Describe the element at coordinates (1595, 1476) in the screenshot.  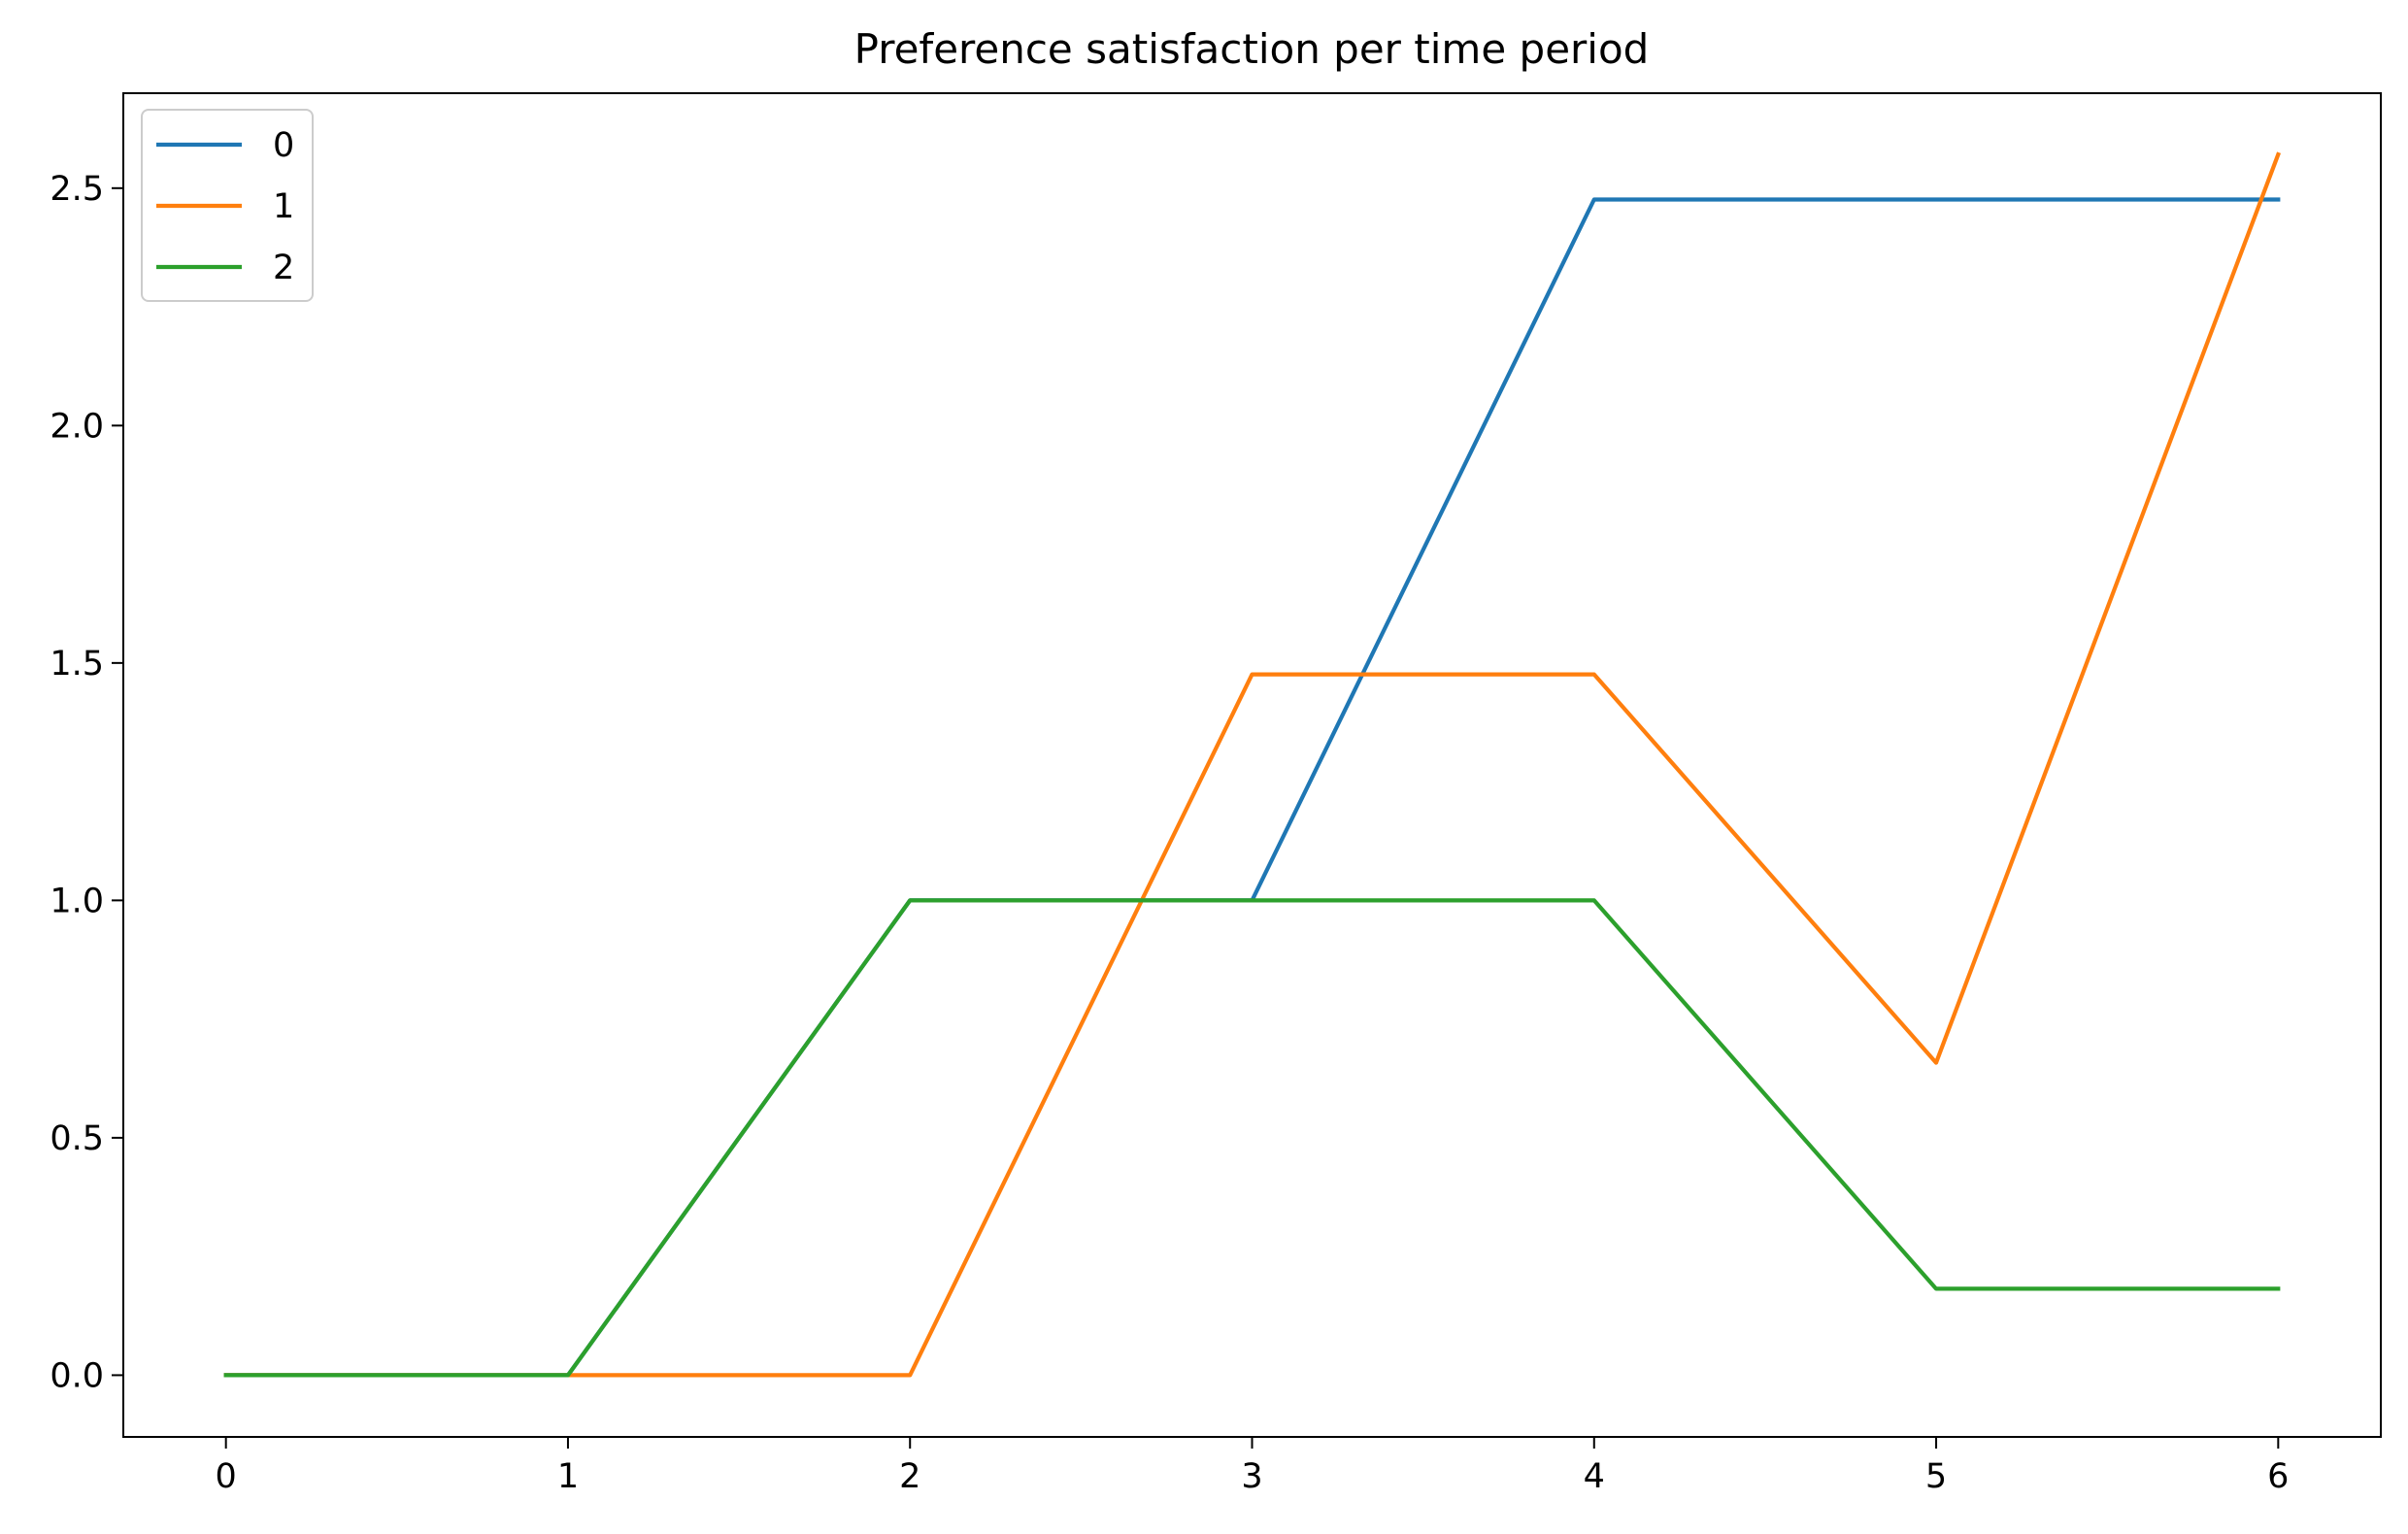
I see `x-tick-label: 4` at that location.